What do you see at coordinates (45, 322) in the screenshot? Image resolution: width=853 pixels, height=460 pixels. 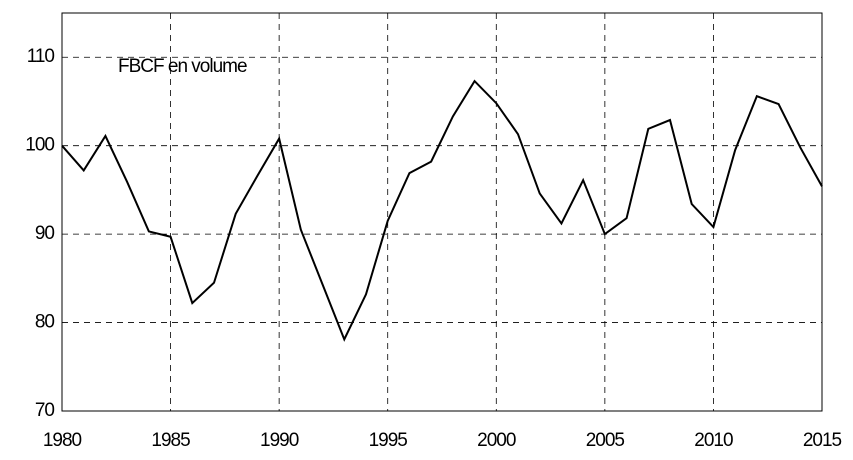 I see `y-tick-label: 80` at bounding box center [45, 322].